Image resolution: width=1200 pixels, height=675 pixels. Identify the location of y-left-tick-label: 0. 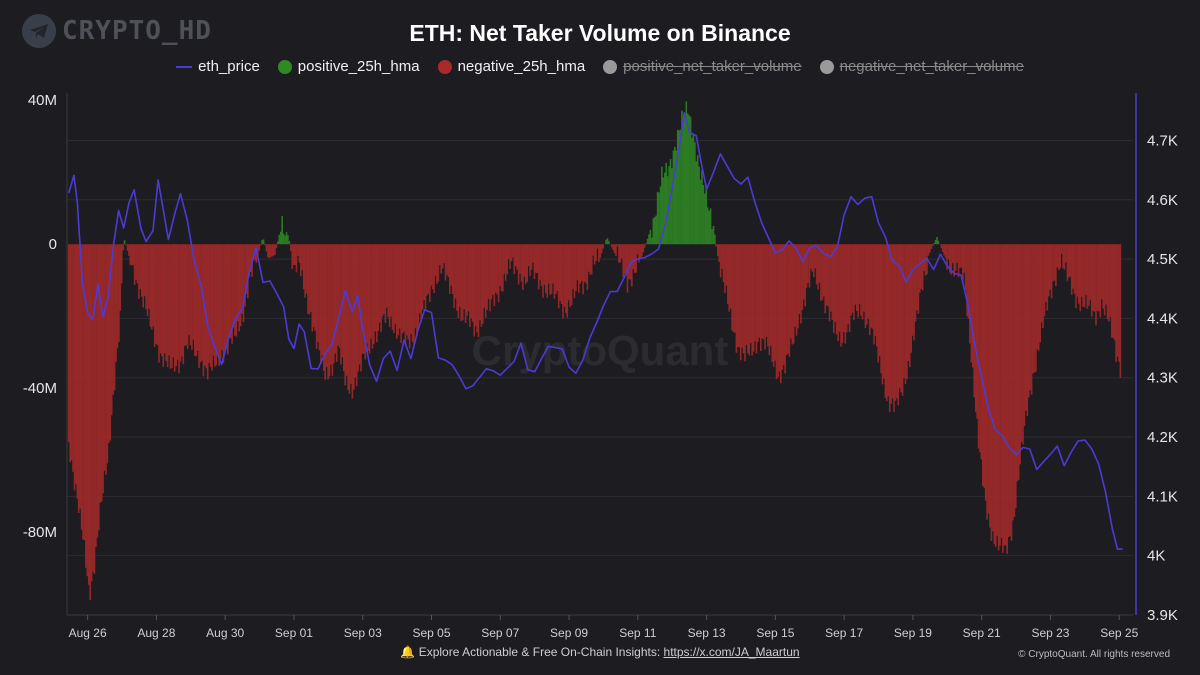
(53, 244).